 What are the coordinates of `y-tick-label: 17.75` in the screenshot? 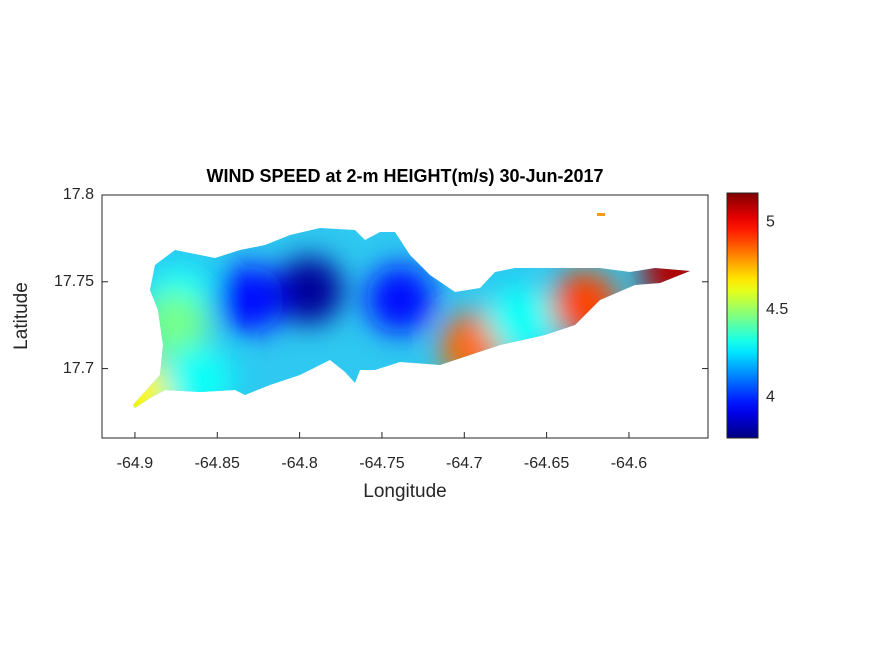 It's located at (74, 281).